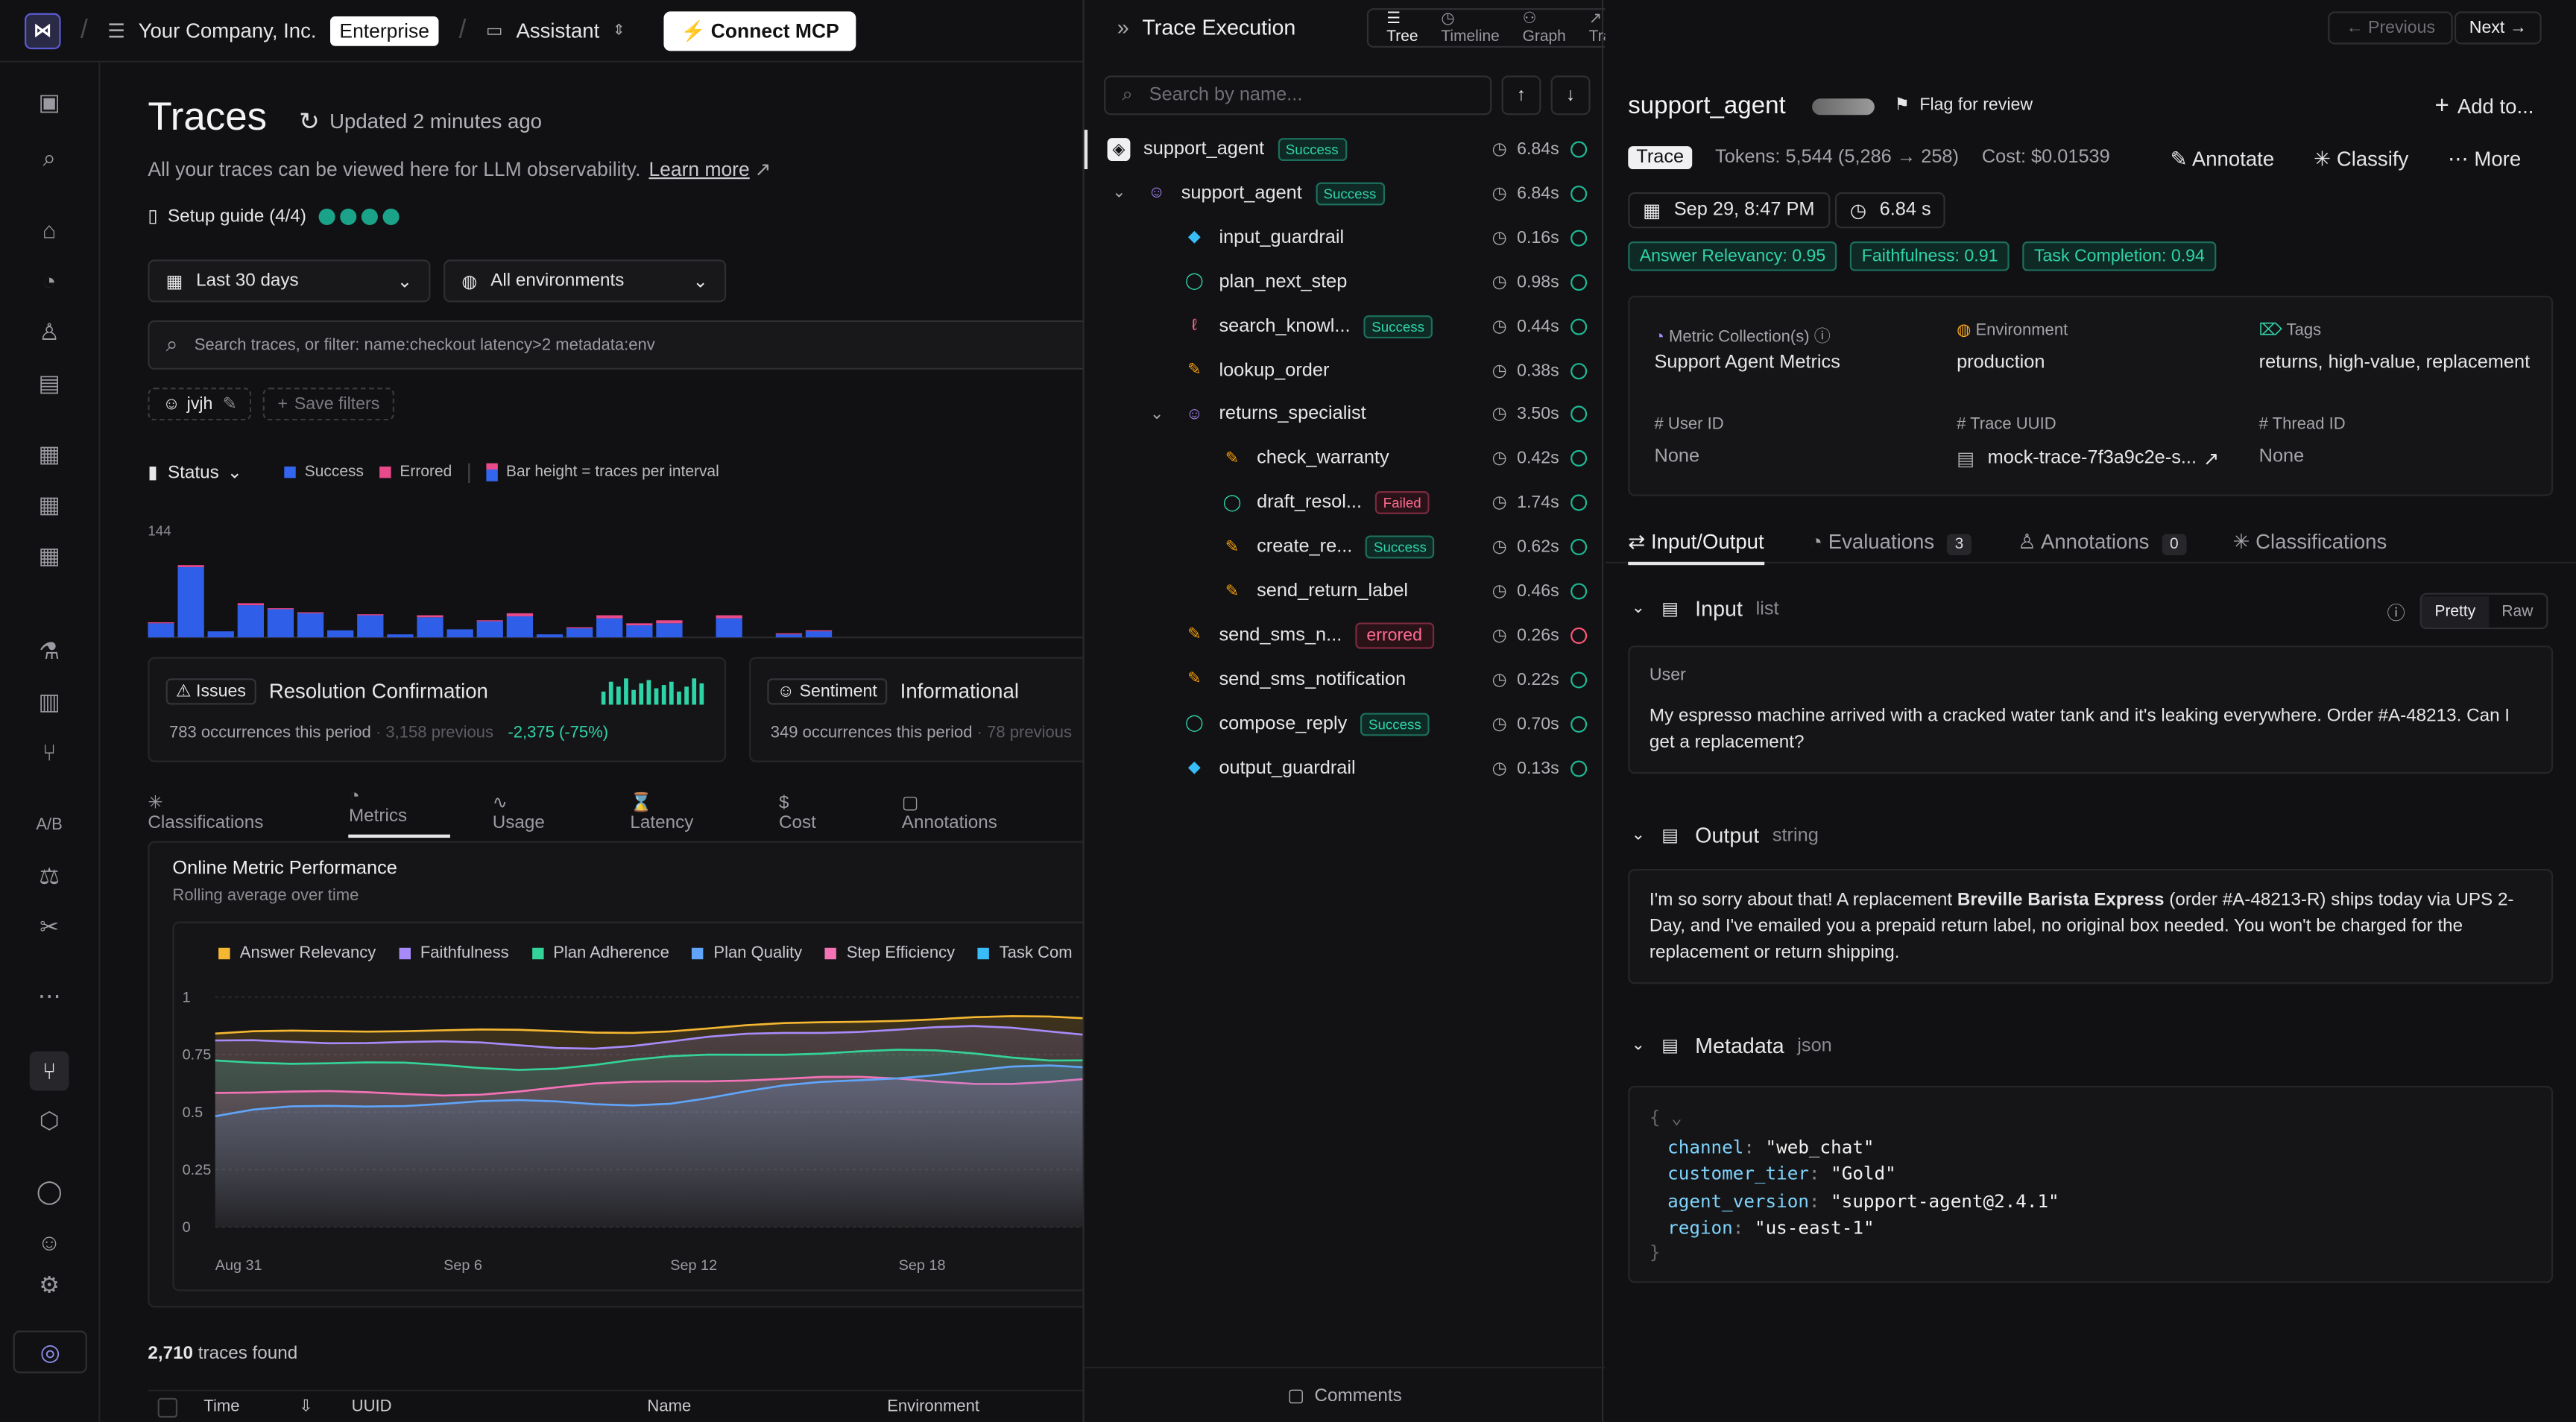  Describe the element at coordinates (2396, 614) in the screenshot. I see `info-icon: ⓘ` at that location.